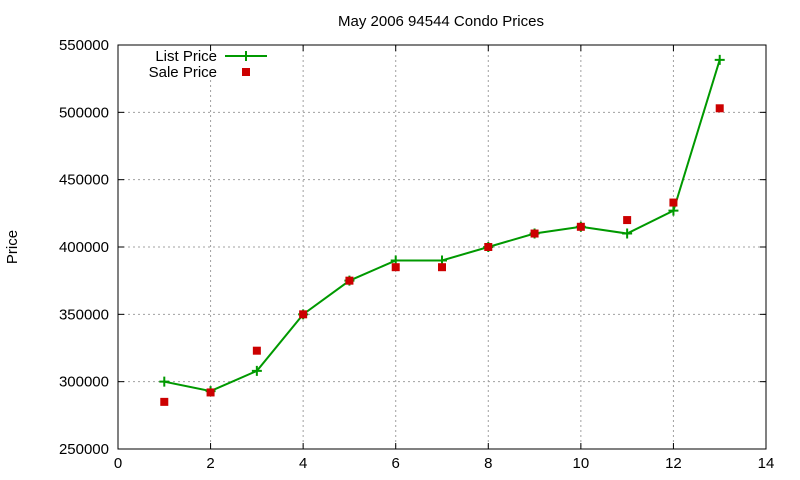 This screenshot has width=800, height=480. Describe the element at coordinates (118, 463) in the screenshot. I see `x-tick-label: 0` at that location.